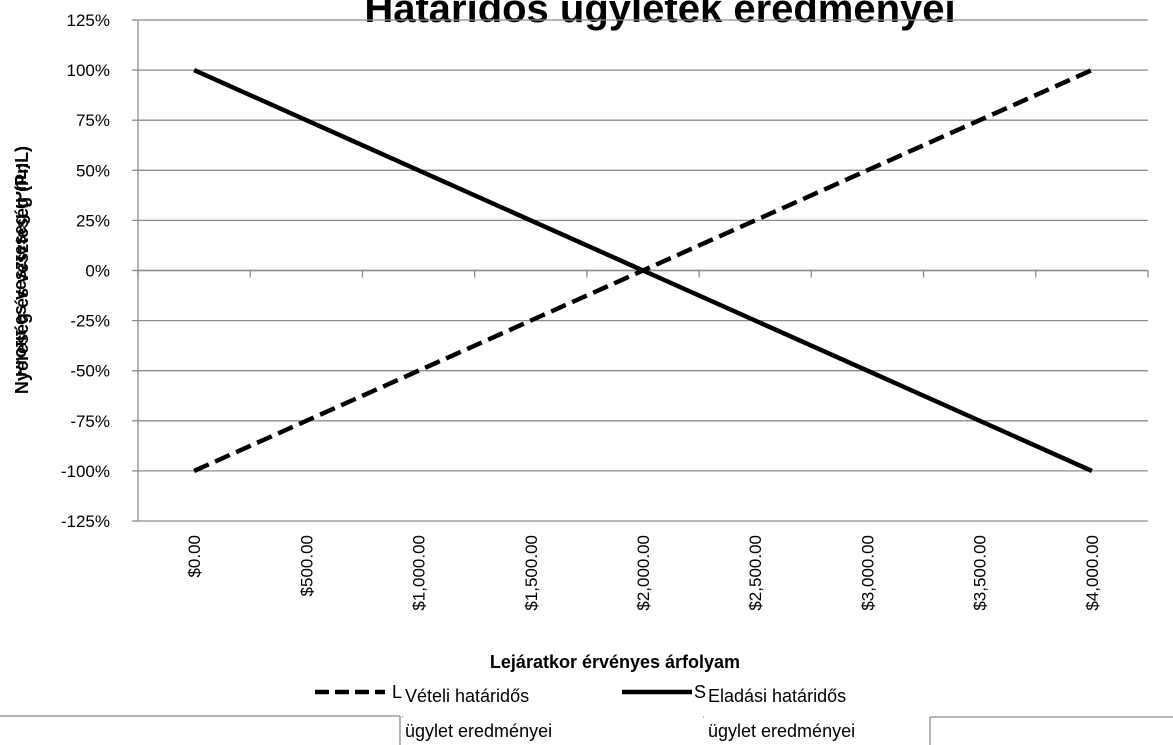  Describe the element at coordinates (93, 220) in the screenshot. I see `y-tick-label: 25%` at that location.